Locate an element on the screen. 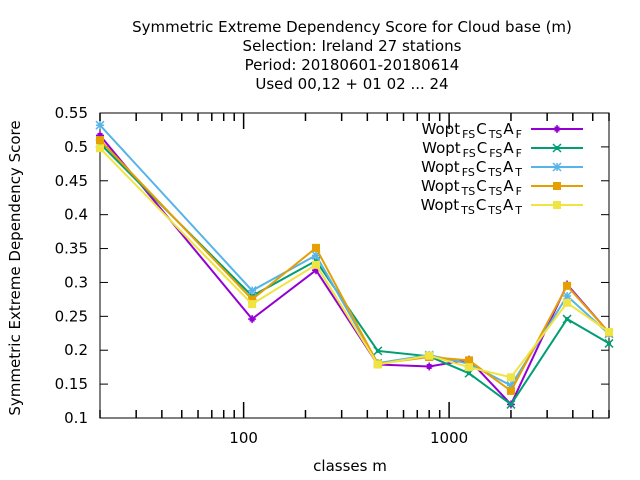 The width and height of the screenshot is (640, 480). legend-label: Wopt TSC TSA T is located at coordinates (472, 206).